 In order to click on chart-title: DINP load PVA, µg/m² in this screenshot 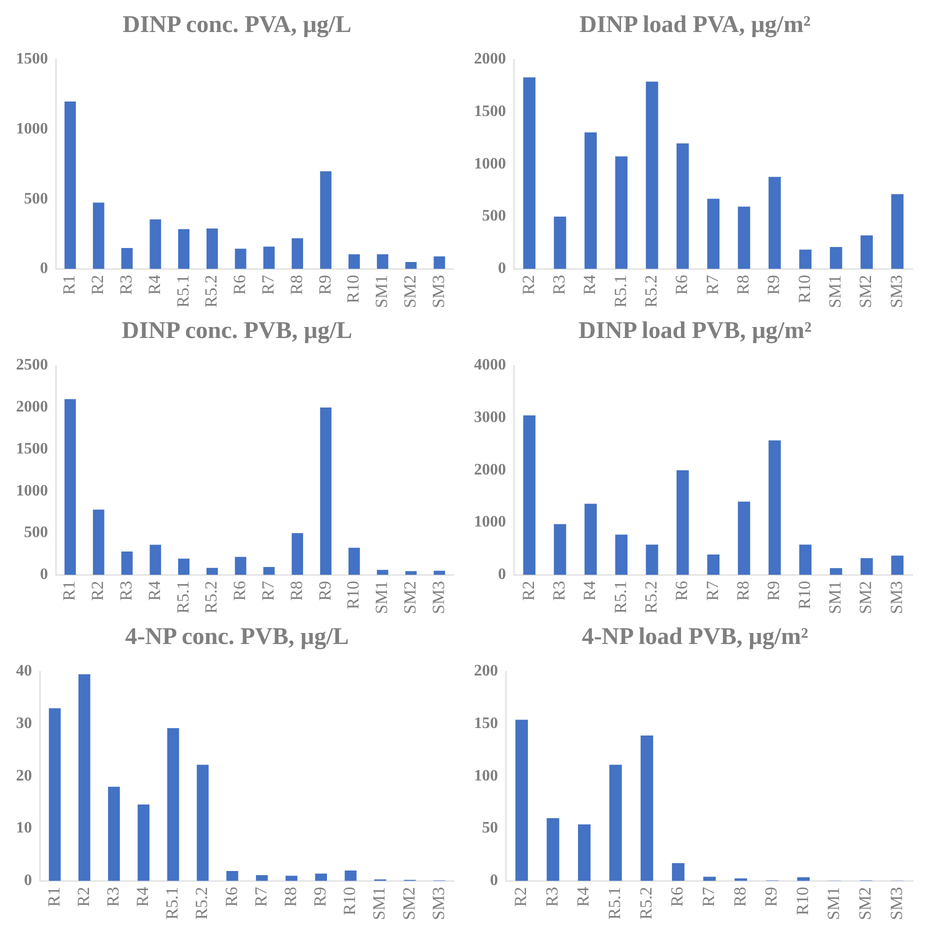, I will do `click(695, 25)`.